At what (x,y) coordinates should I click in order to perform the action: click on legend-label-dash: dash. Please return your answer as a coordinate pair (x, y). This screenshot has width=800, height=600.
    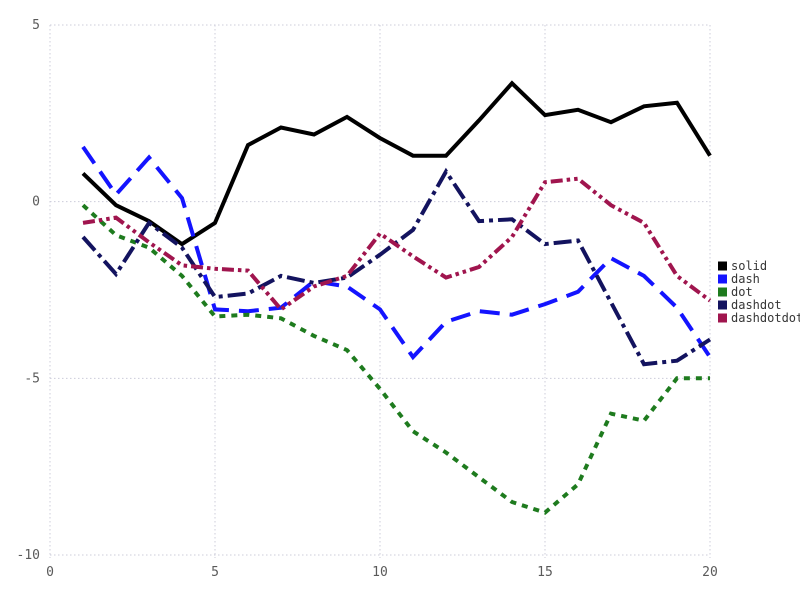
    Looking at the image, I should click on (745, 279).